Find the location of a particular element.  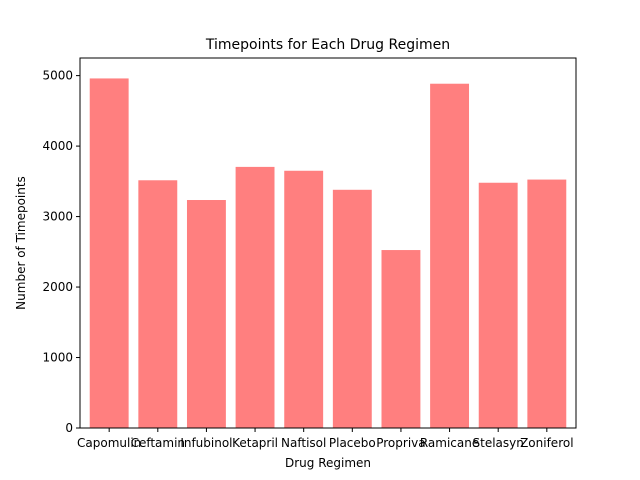

x-tick-label: Infubinol is located at coordinates (206, 443).